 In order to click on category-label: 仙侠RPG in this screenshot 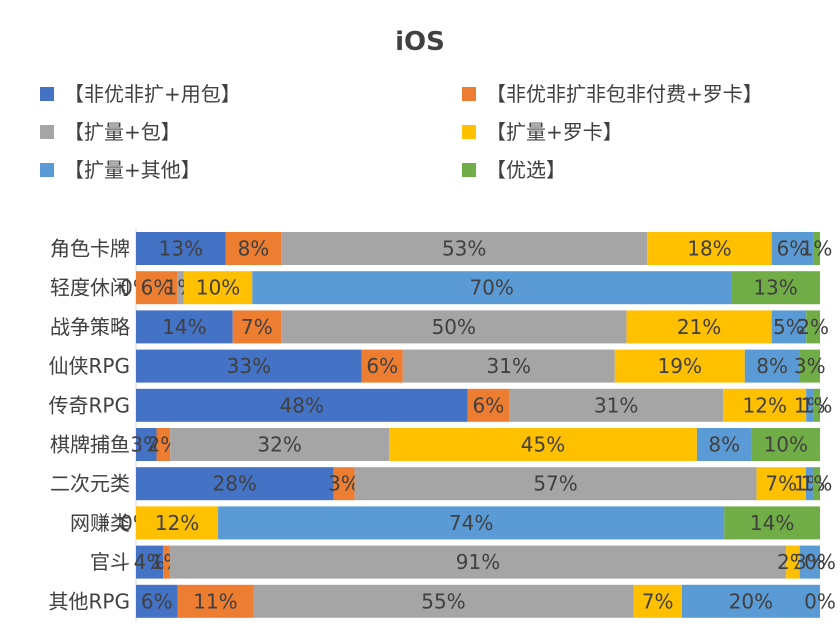, I will do `click(89, 366)`.